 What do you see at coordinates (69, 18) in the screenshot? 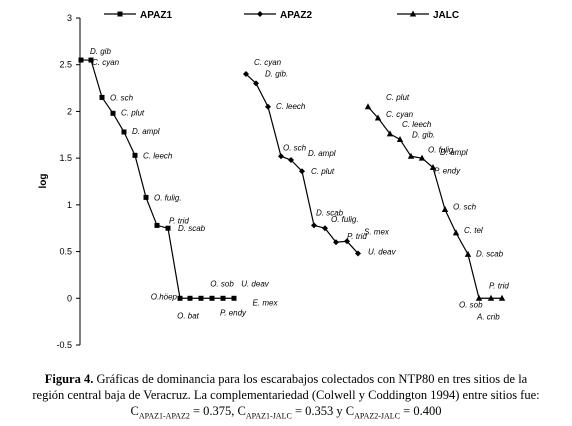
I see `y-tick-label: 3` at bounding box center [69, 18].